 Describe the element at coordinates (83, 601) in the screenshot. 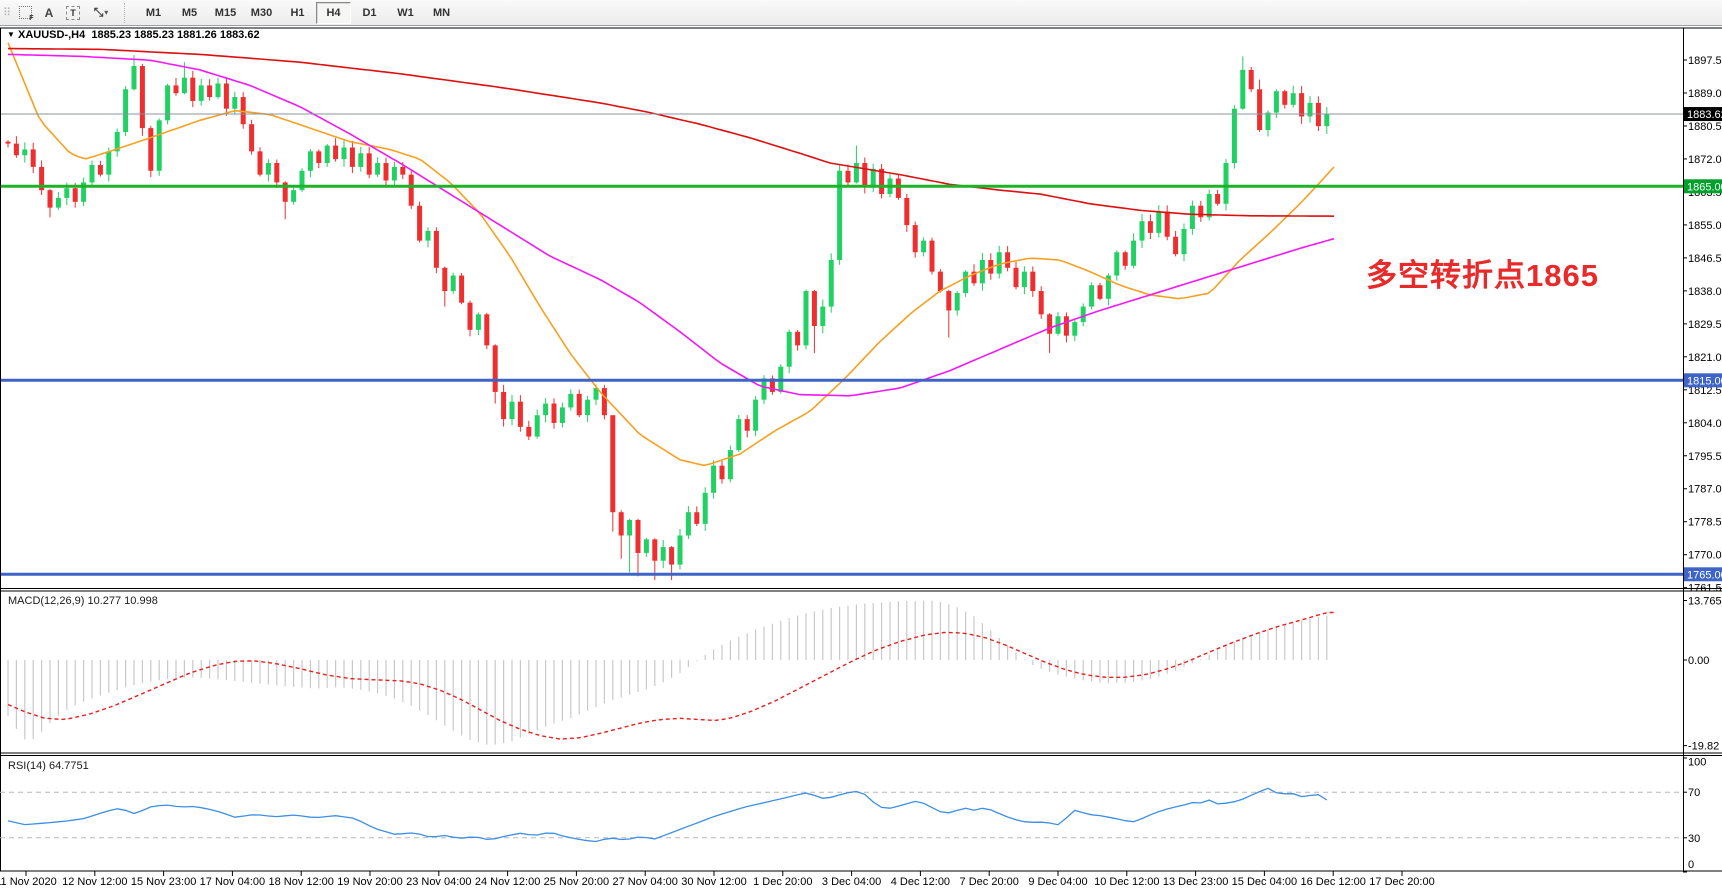

I see `macd-indicator-label: MACD(12,26,9) 10.277 10.998` at that location.